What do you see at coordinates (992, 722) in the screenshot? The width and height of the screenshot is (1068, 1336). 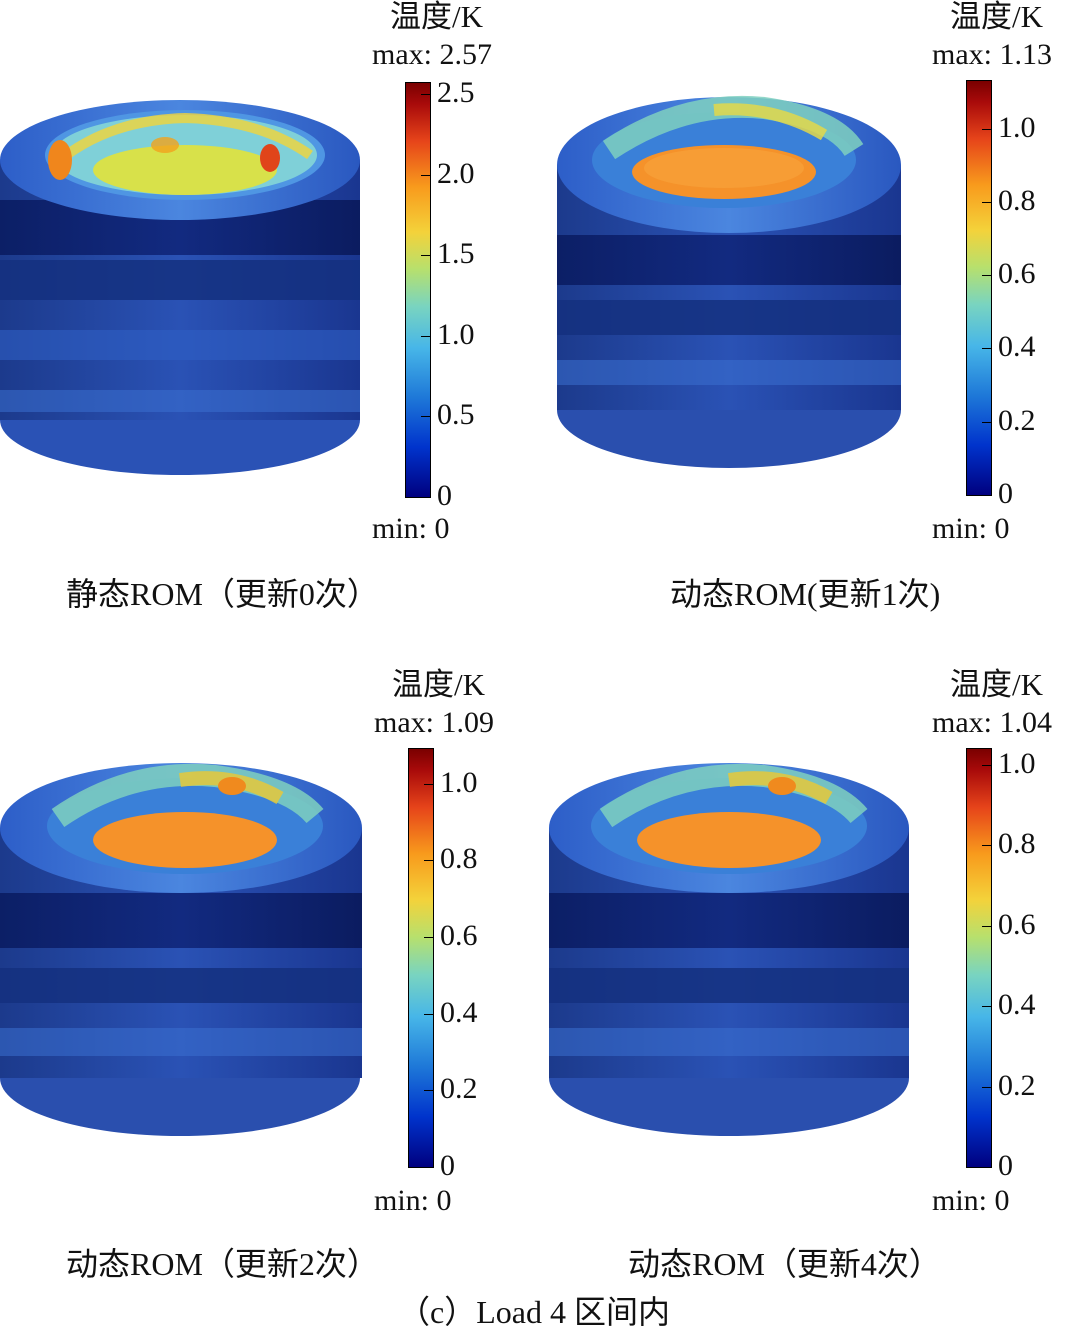 I see `colorbar-max-label: max: 1.04` at bounding box center [992, 722].